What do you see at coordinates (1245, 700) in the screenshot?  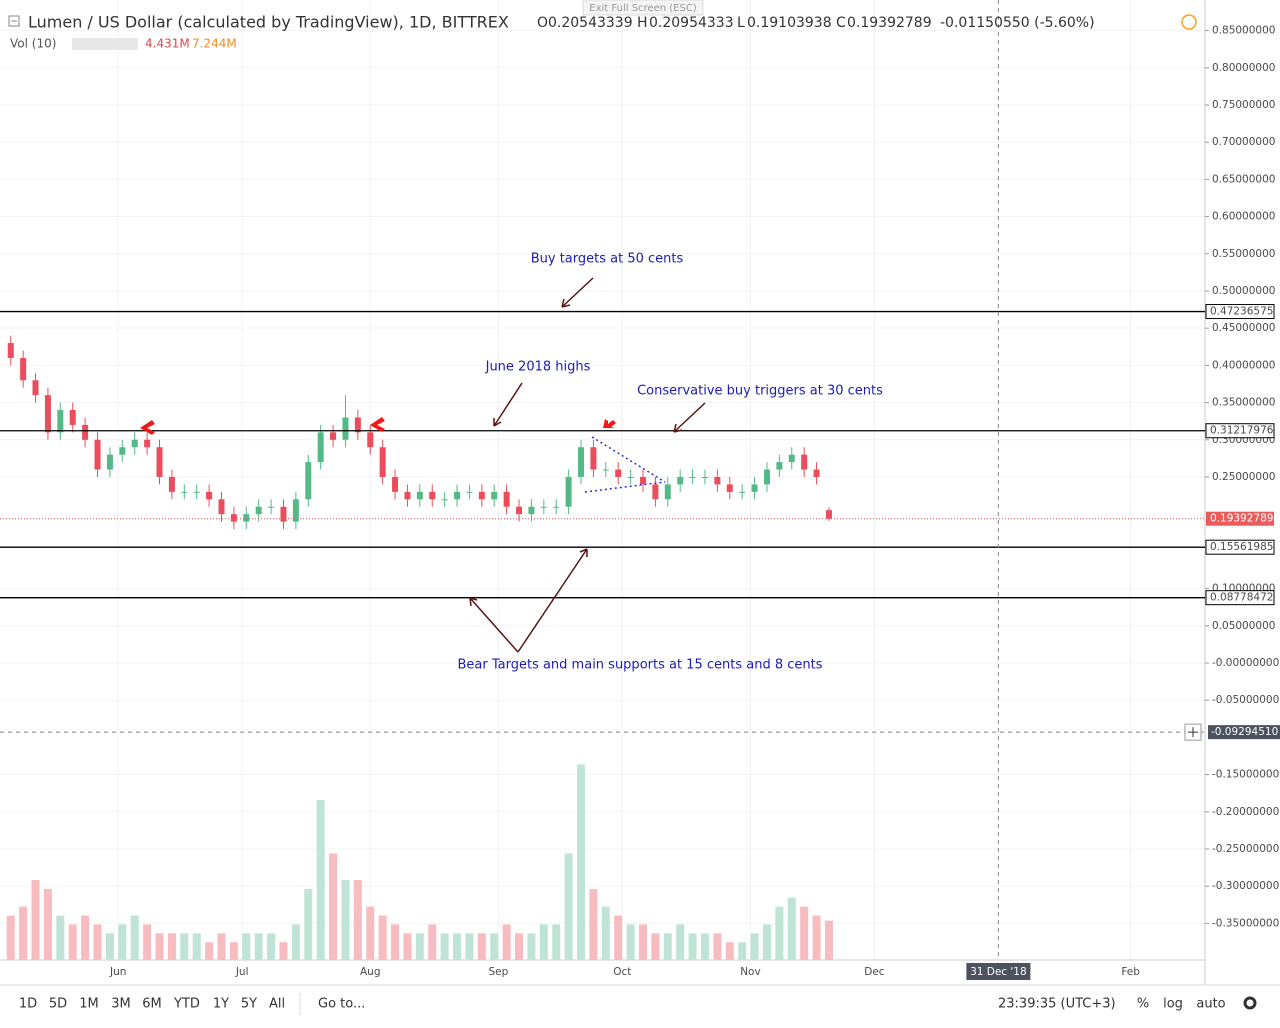 I see `y-tick-label: -0.05000000` at bounding box center [1245, 700].